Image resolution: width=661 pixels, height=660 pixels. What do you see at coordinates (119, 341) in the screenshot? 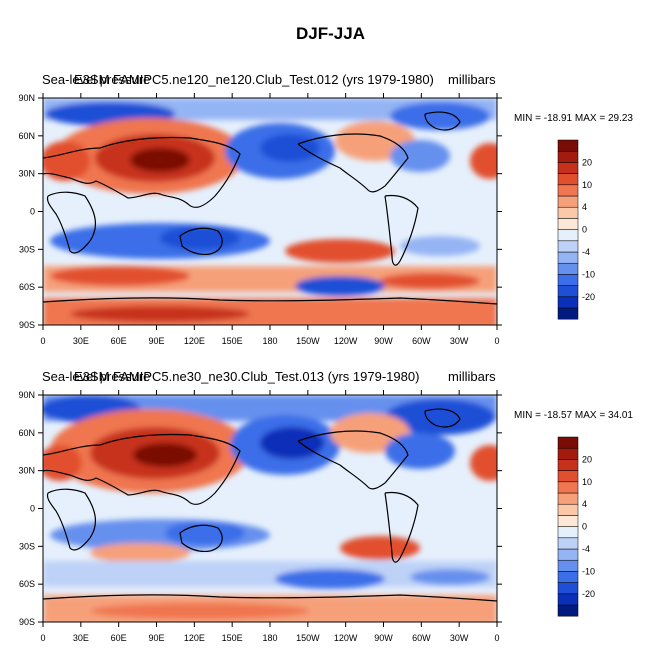
I see `panel-1-lon-tick-label: 60E` at bounding box center [119, 341].